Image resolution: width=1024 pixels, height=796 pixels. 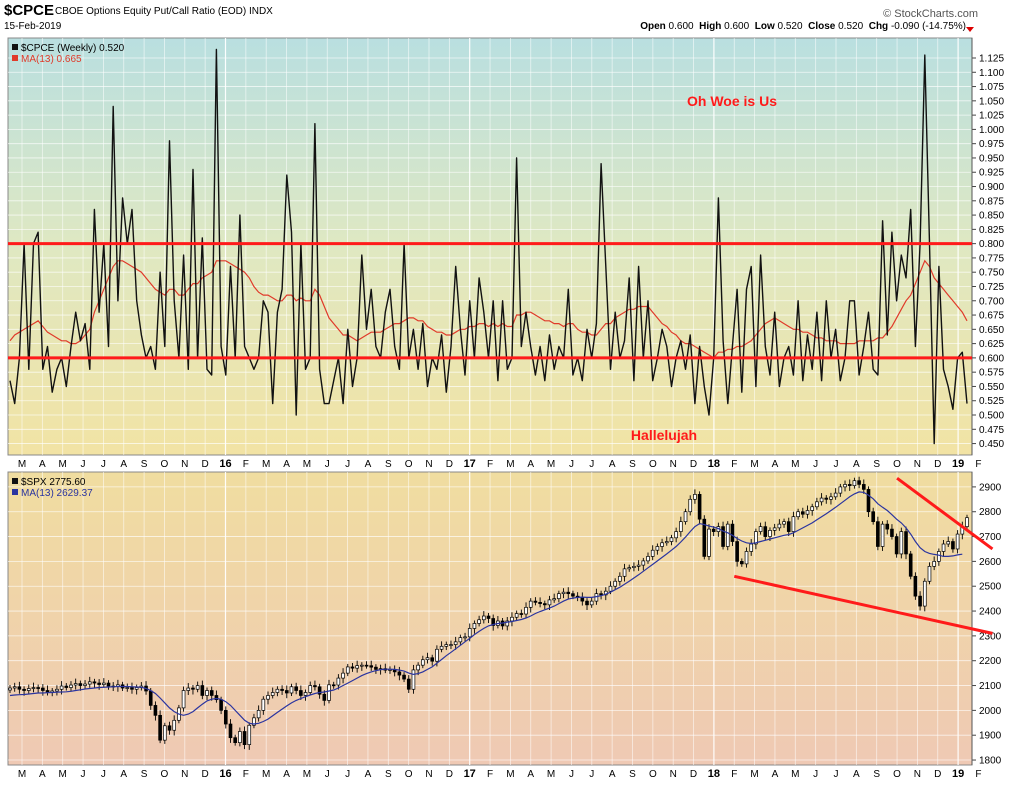 What do you see at coordinates (991, 187) in the screenshot?
I see `y-tick-label: 0.900` at bounding box center [991, 187].